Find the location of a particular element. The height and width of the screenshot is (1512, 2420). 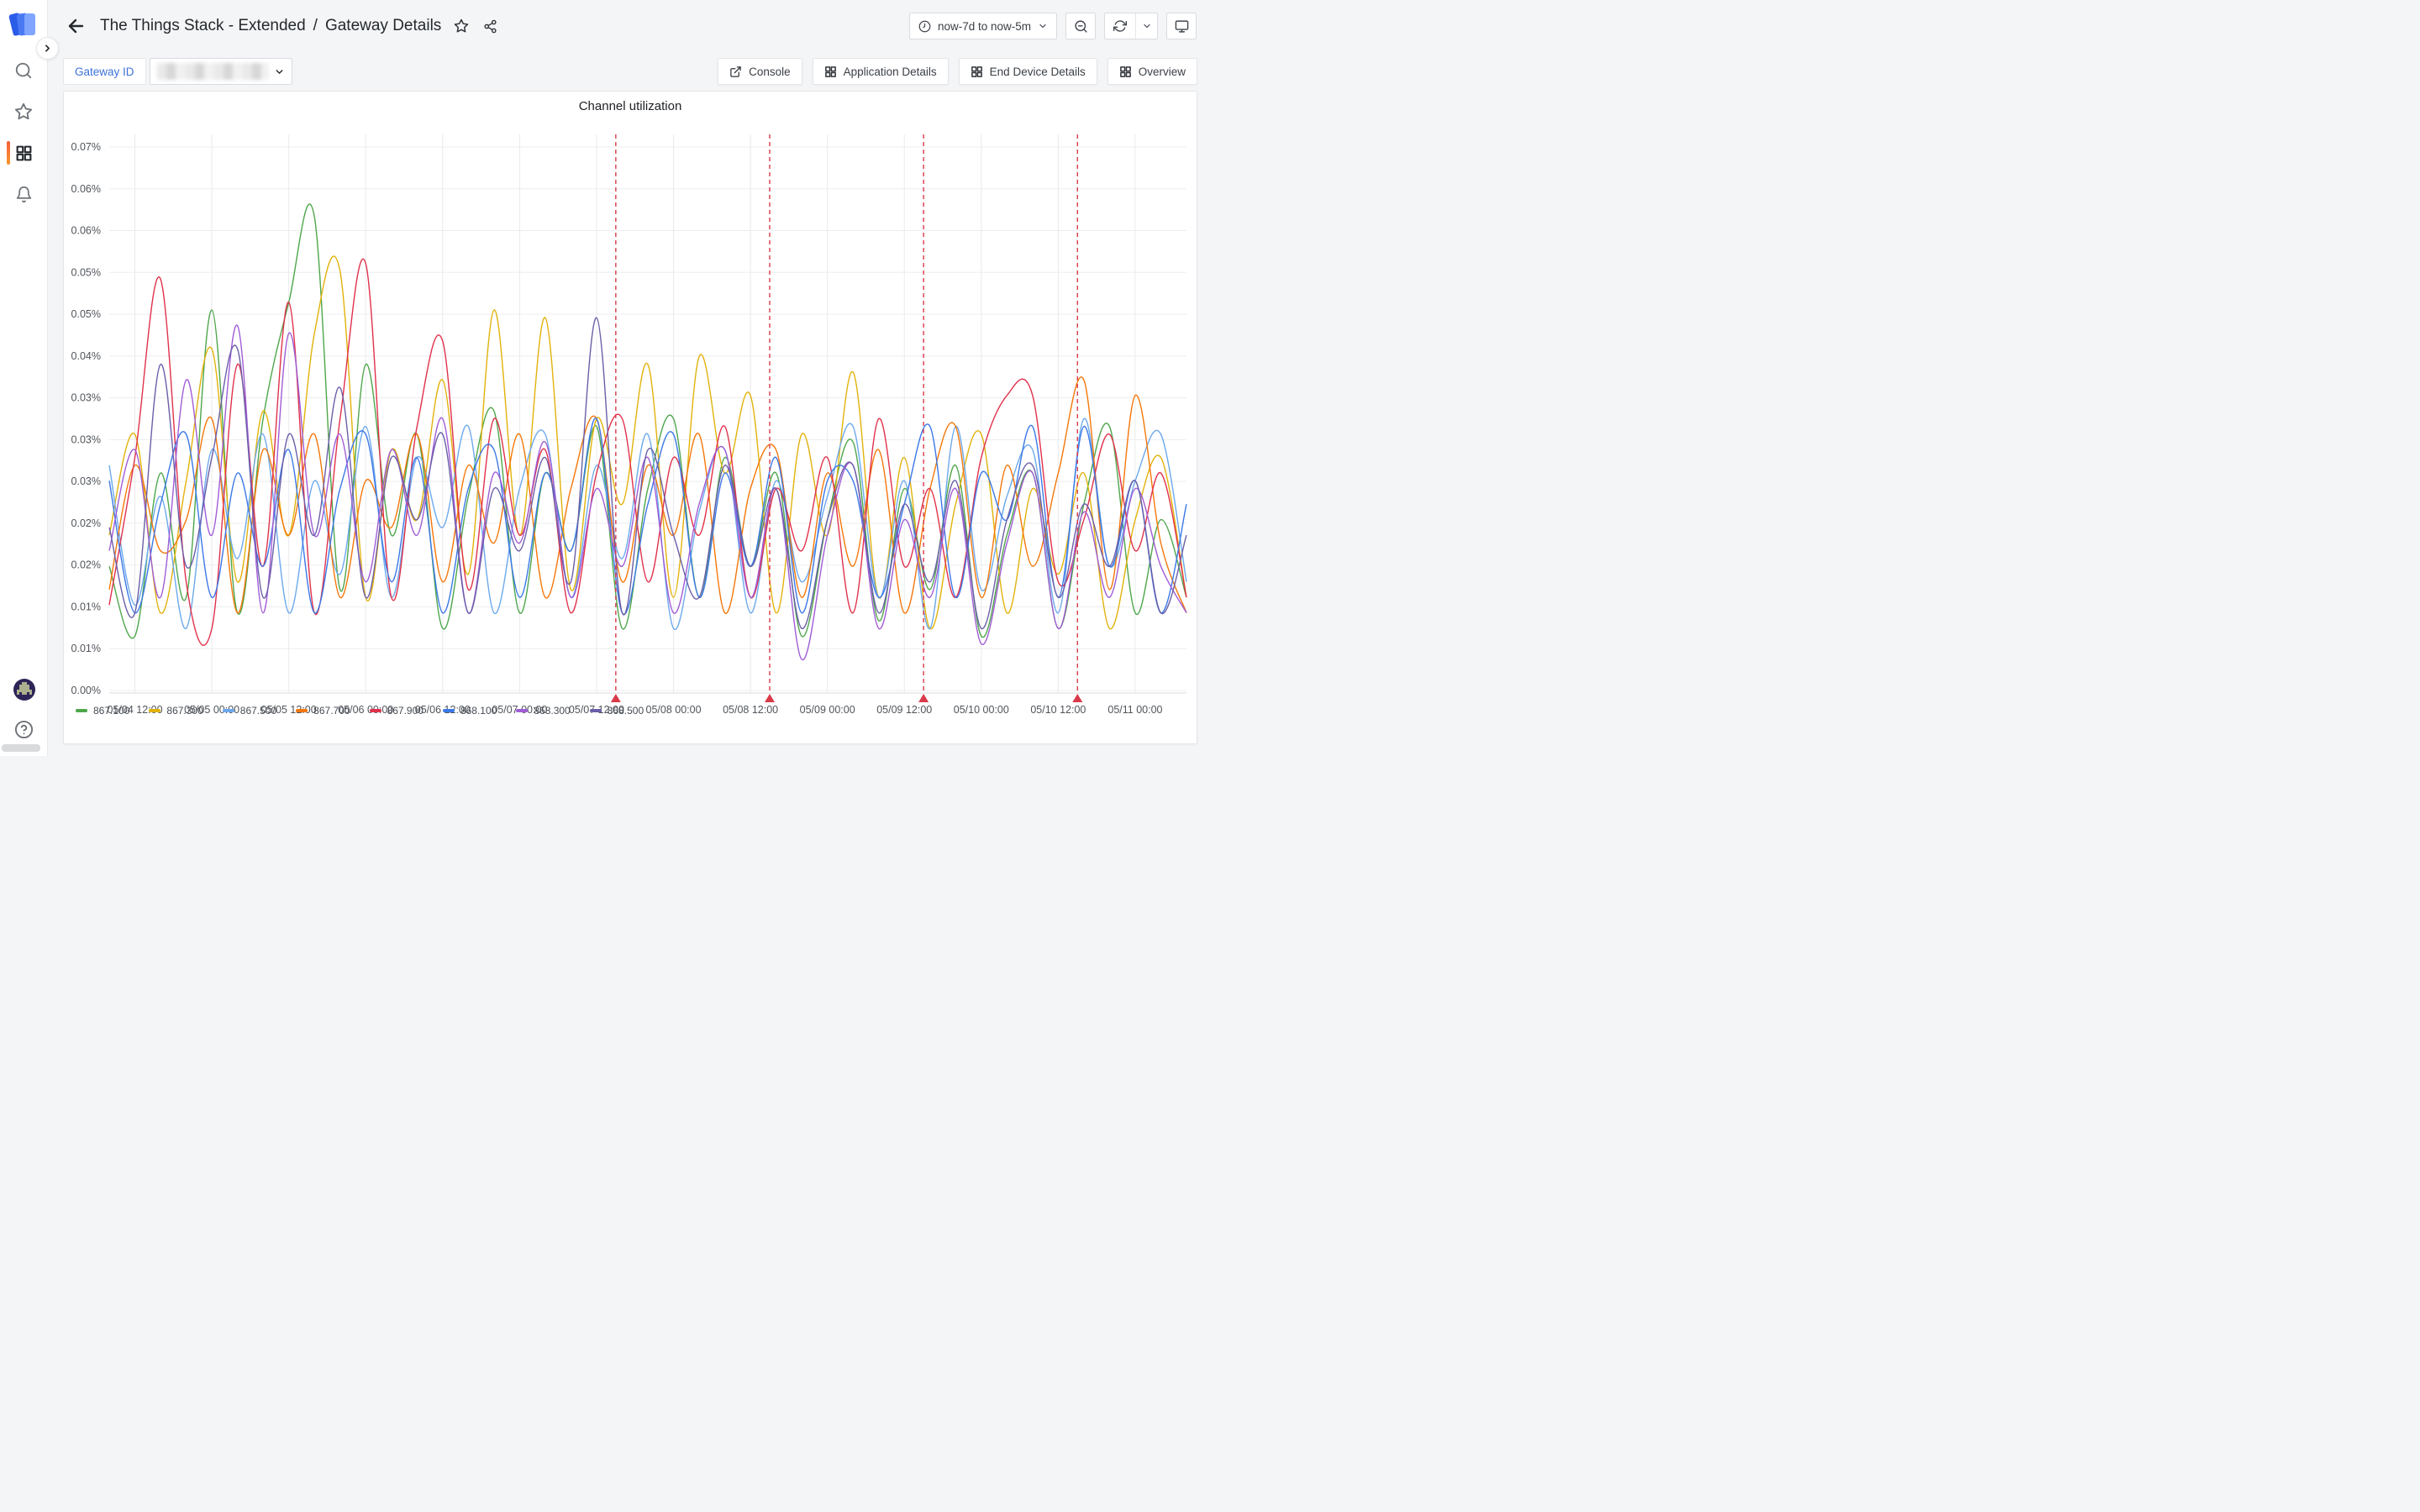

console-button: Console is located at coordinates (760, 71).